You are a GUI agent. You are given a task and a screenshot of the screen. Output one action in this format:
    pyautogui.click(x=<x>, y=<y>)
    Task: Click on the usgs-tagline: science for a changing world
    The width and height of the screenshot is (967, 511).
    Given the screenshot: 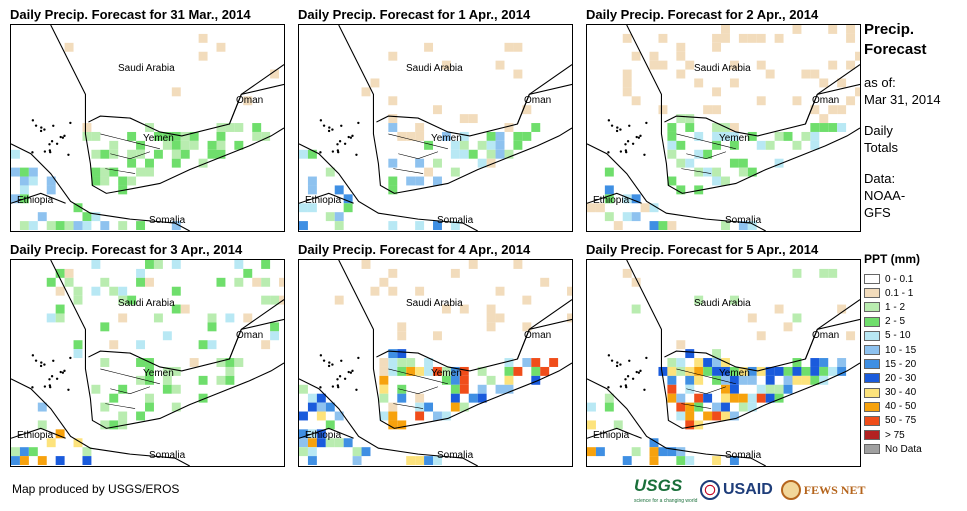 What is the action you would take?
    pyautogui.click(x=666, y=501)
    